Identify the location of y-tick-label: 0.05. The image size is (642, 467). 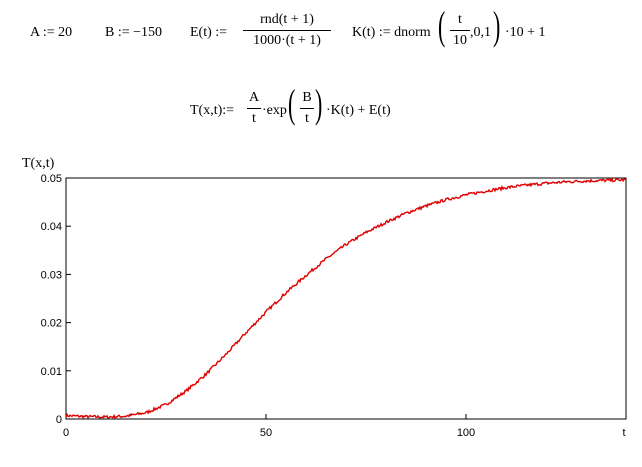
(51, 179).